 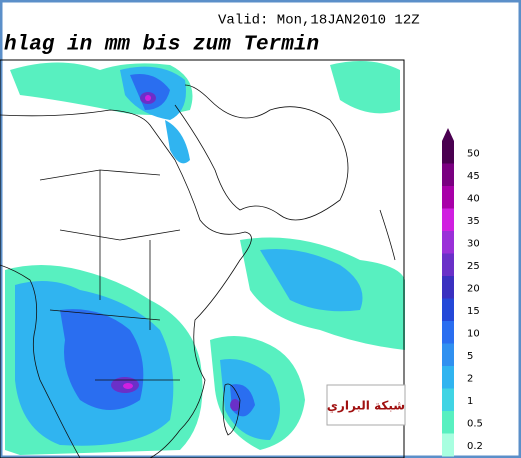 What do you see at coordinates (161, 45) in the screenshot?
I see `map-title: hlag in mm bis zum Termin` at bounding box center [161, 45].